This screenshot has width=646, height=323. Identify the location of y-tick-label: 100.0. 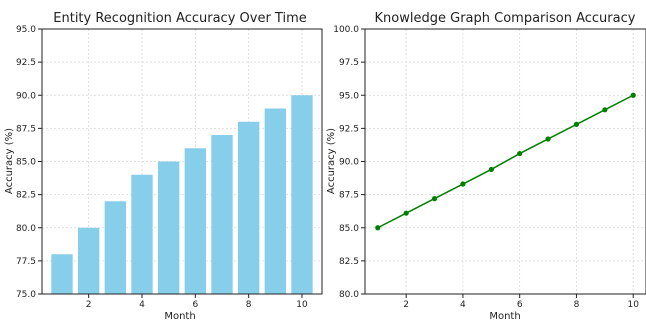
(346, 30).